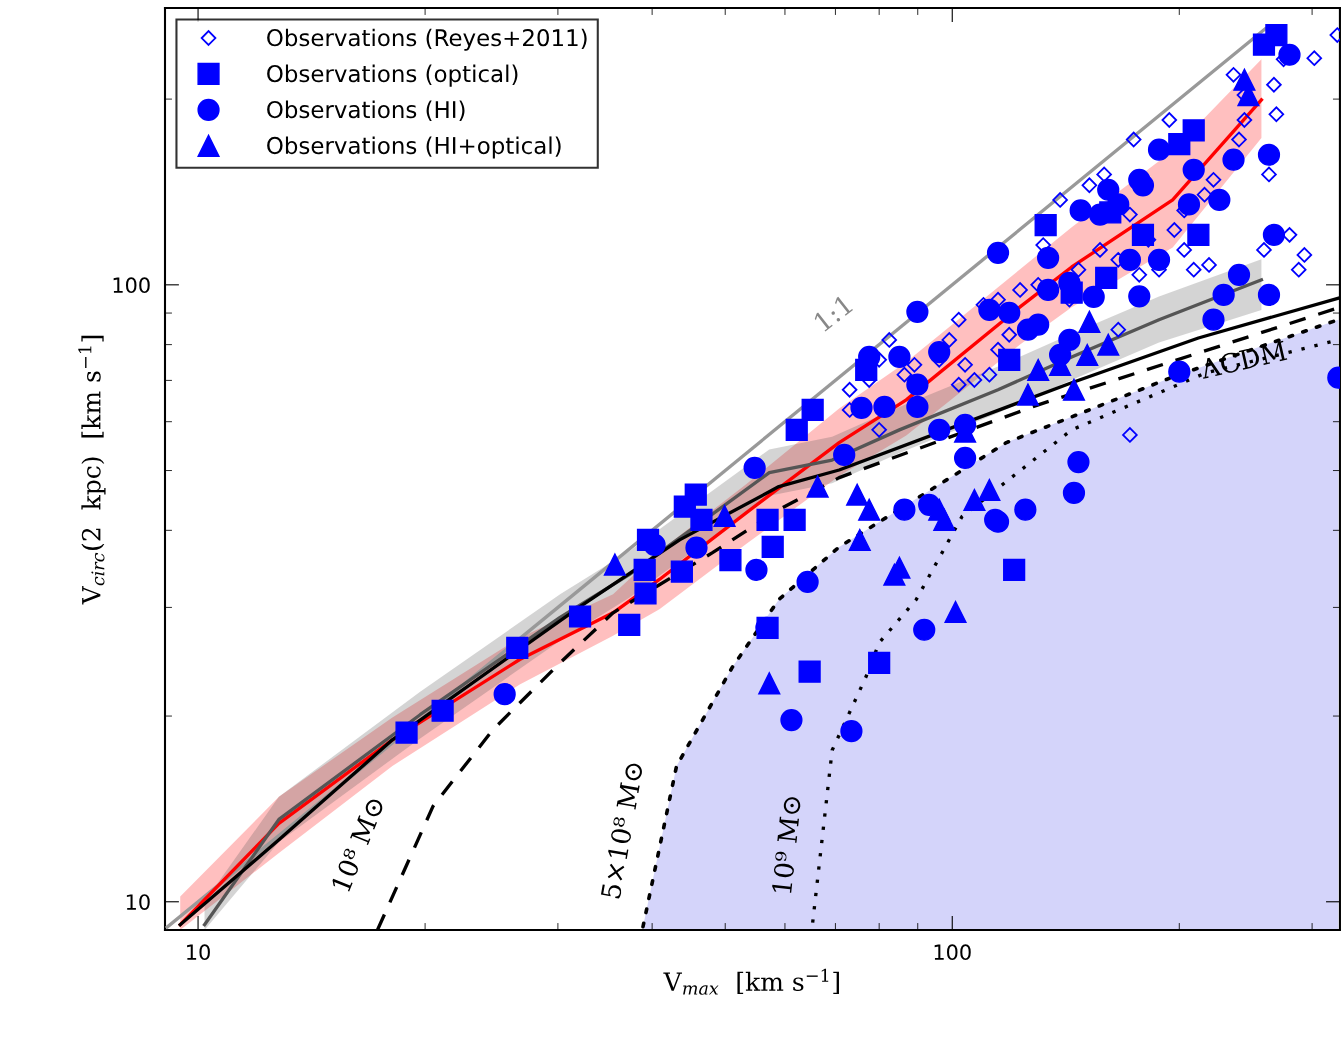 Image resolution: width=1341 pixels, height=1057 pixels. What do you see at coordinates (366, 110) in the screenshot?
I see `legend-label: Observations (HI)` at bounding box center [366, 110].